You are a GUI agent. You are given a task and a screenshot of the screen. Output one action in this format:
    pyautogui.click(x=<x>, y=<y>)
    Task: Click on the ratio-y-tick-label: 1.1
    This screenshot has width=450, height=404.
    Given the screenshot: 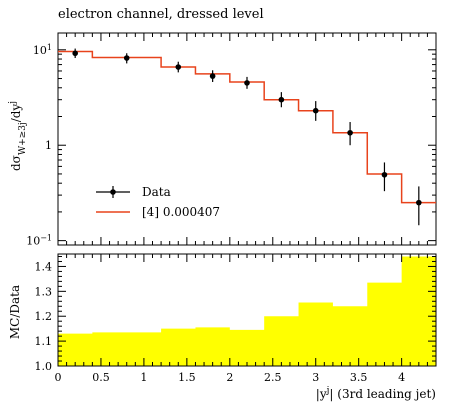 What is the action you would take?
    pyautogui.click(x=44, y=341)
    